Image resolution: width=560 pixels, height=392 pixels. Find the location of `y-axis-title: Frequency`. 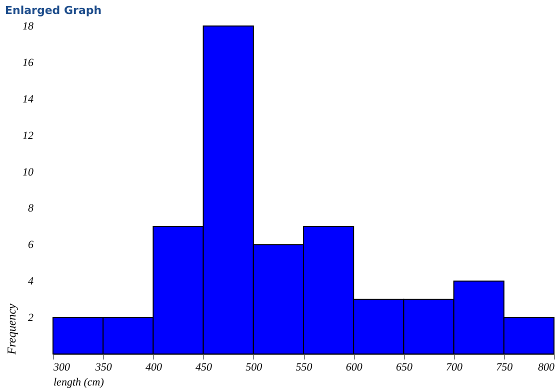

y-axis-title: Frequency is located at coordinates (11, 329).